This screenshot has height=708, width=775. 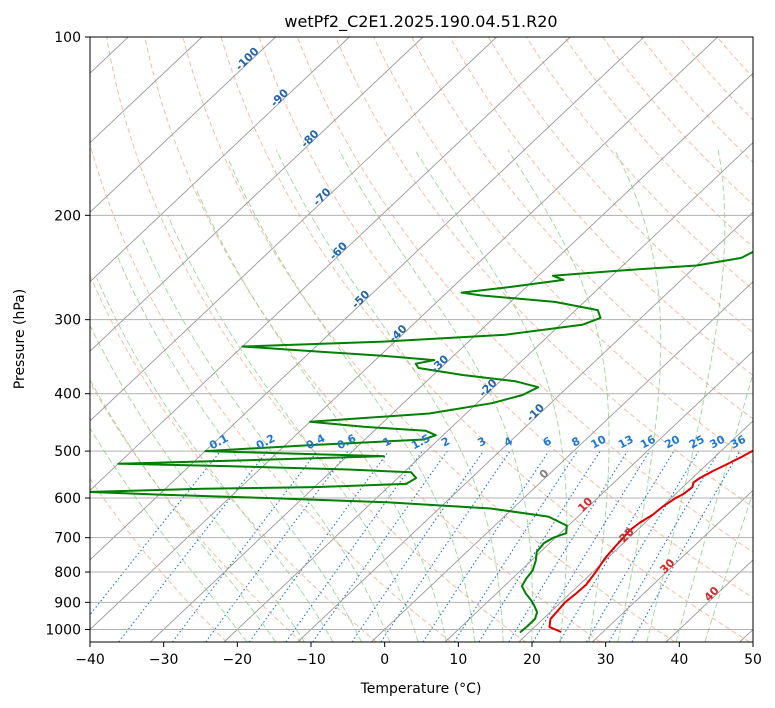 I want to click on x-tick-label: −20, so click(x=238, y=660).